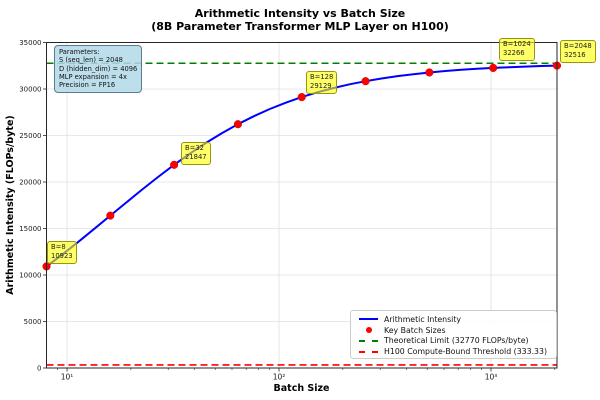 The width and height of the screenshot is (600, 400). I want to click on data-point-b32, so click(174, 164).